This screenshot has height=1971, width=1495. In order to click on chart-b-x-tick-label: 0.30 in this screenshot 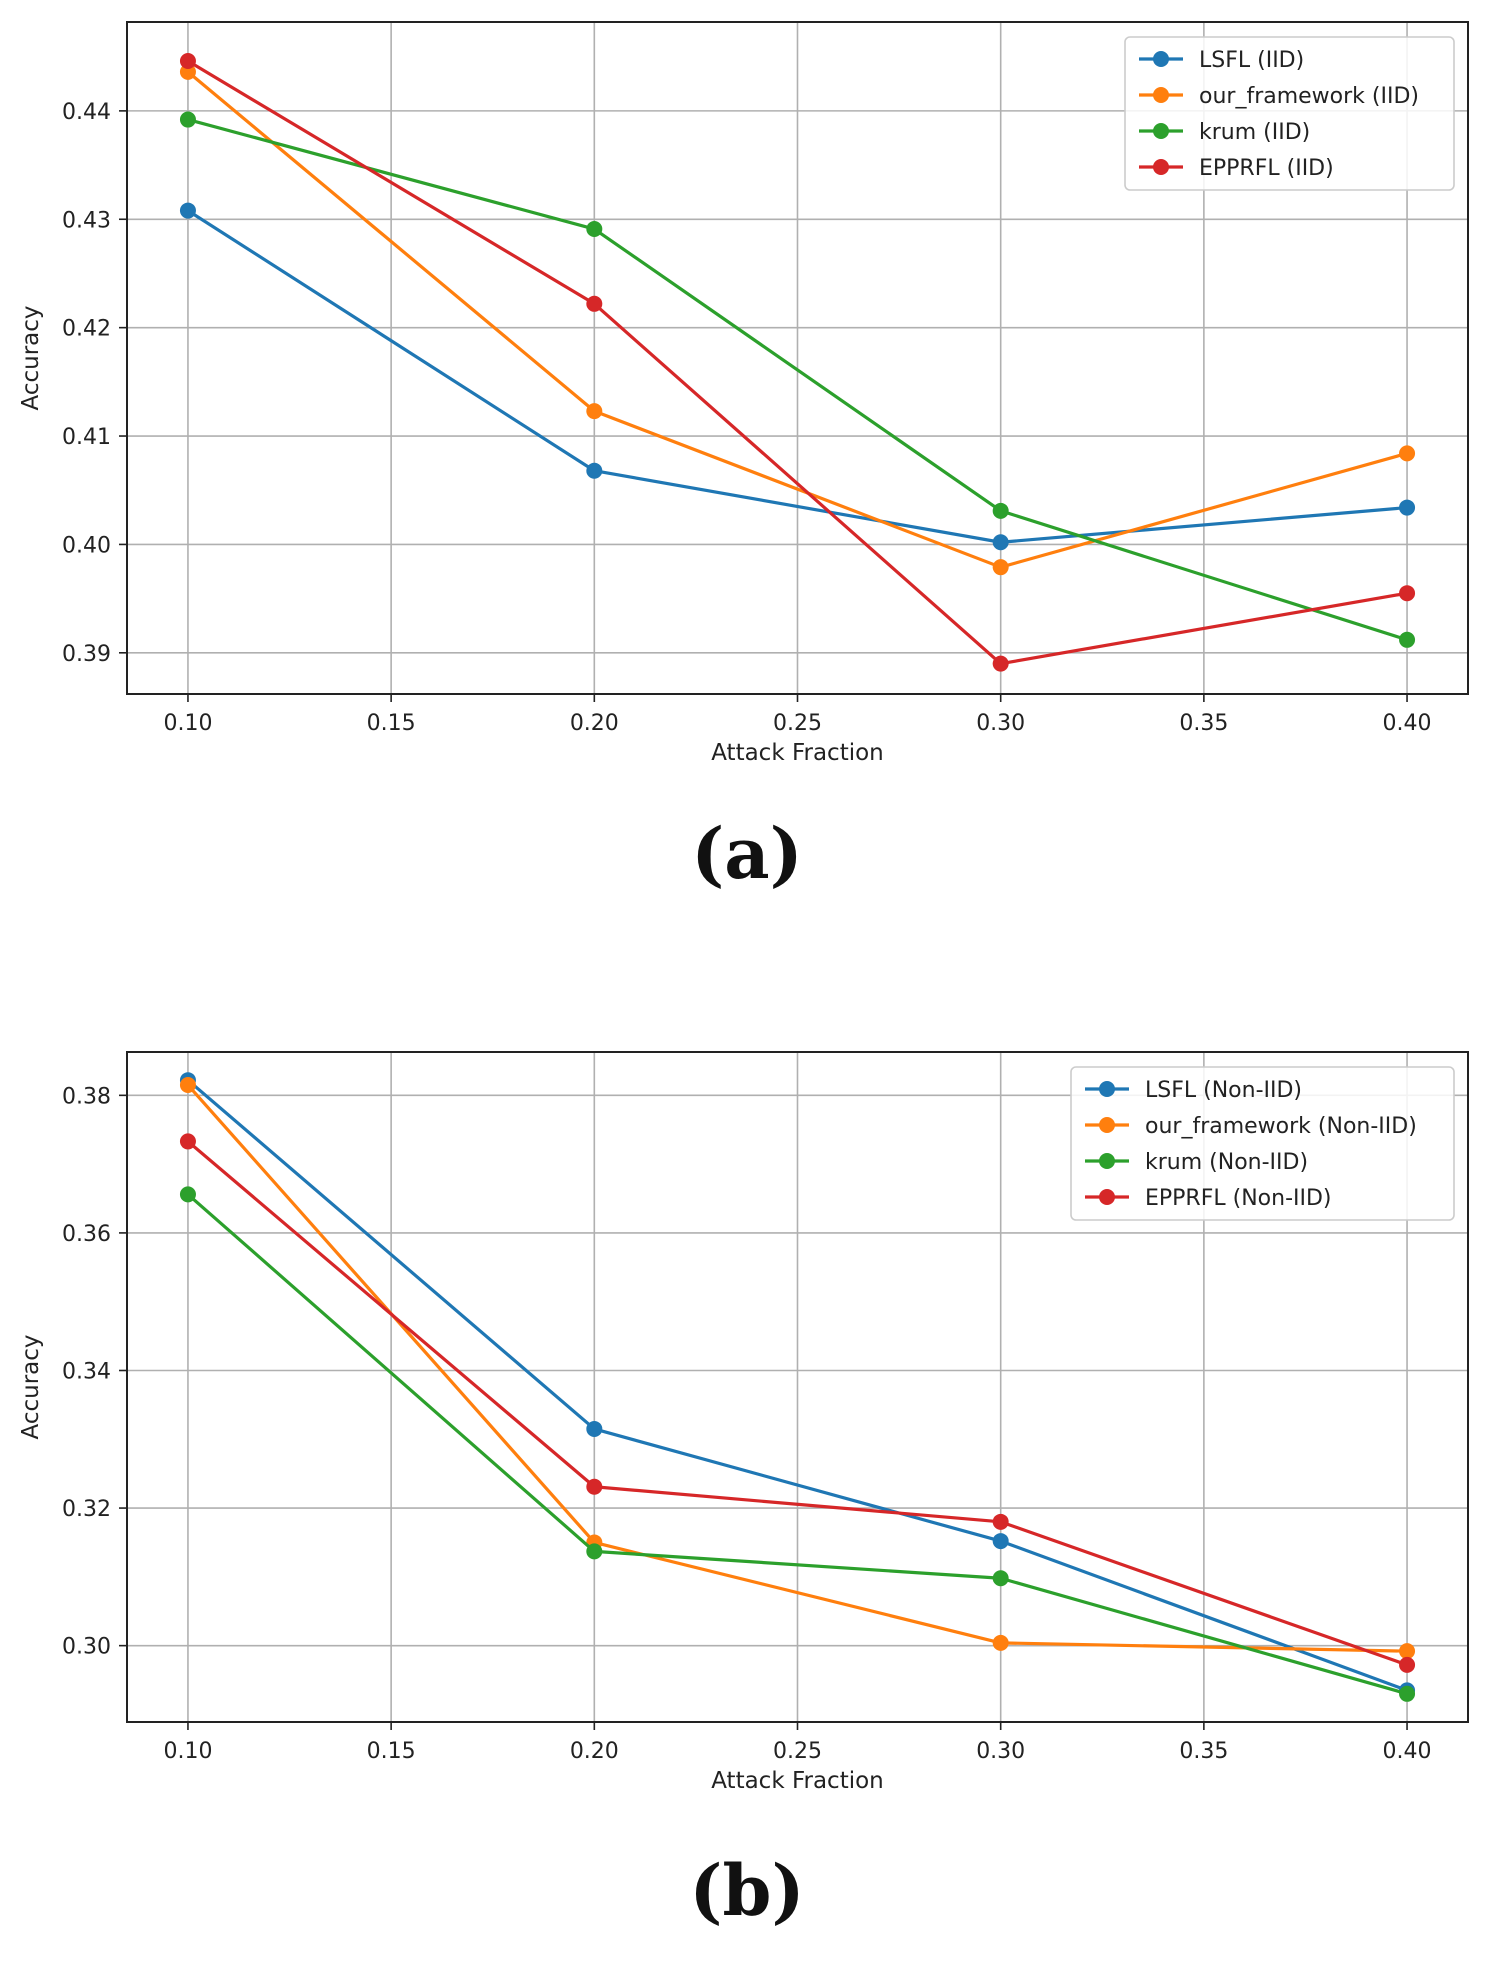, I will do `click(1000, 1751)`.